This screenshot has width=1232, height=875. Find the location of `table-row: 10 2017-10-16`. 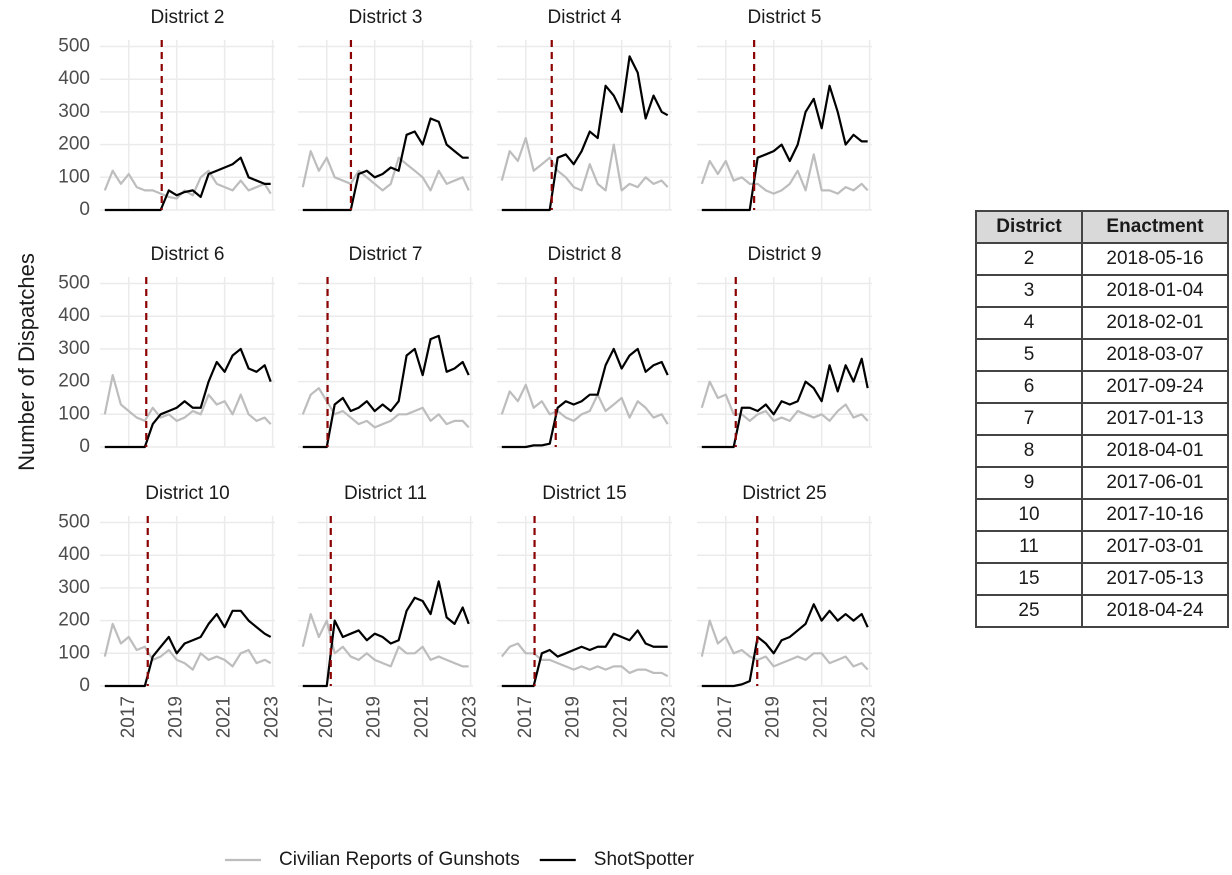

table-row: 10 2017-10-16 is located at coordinates (1102, 515).